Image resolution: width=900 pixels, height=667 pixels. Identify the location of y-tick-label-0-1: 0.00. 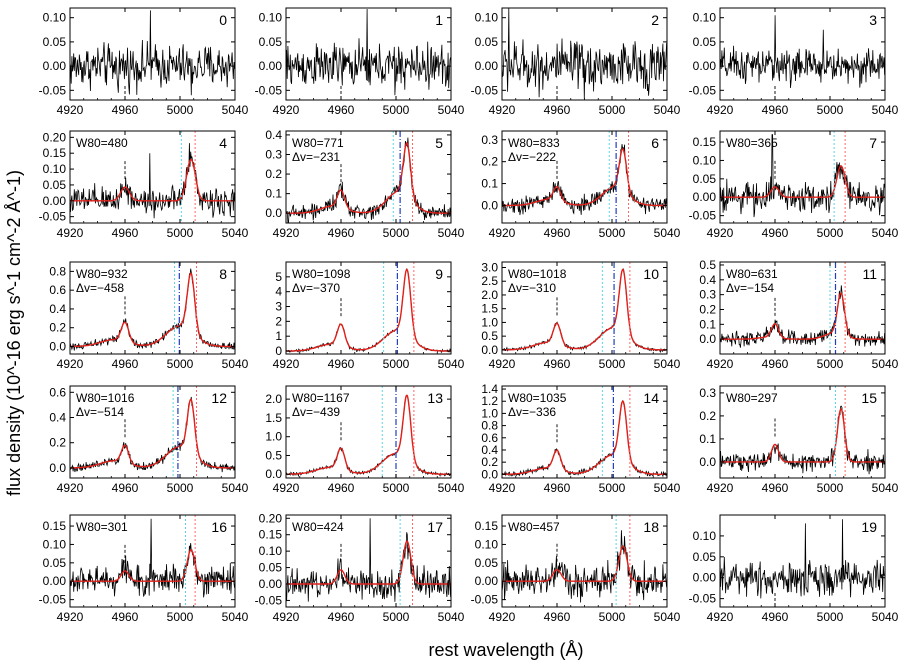
(55, 66).